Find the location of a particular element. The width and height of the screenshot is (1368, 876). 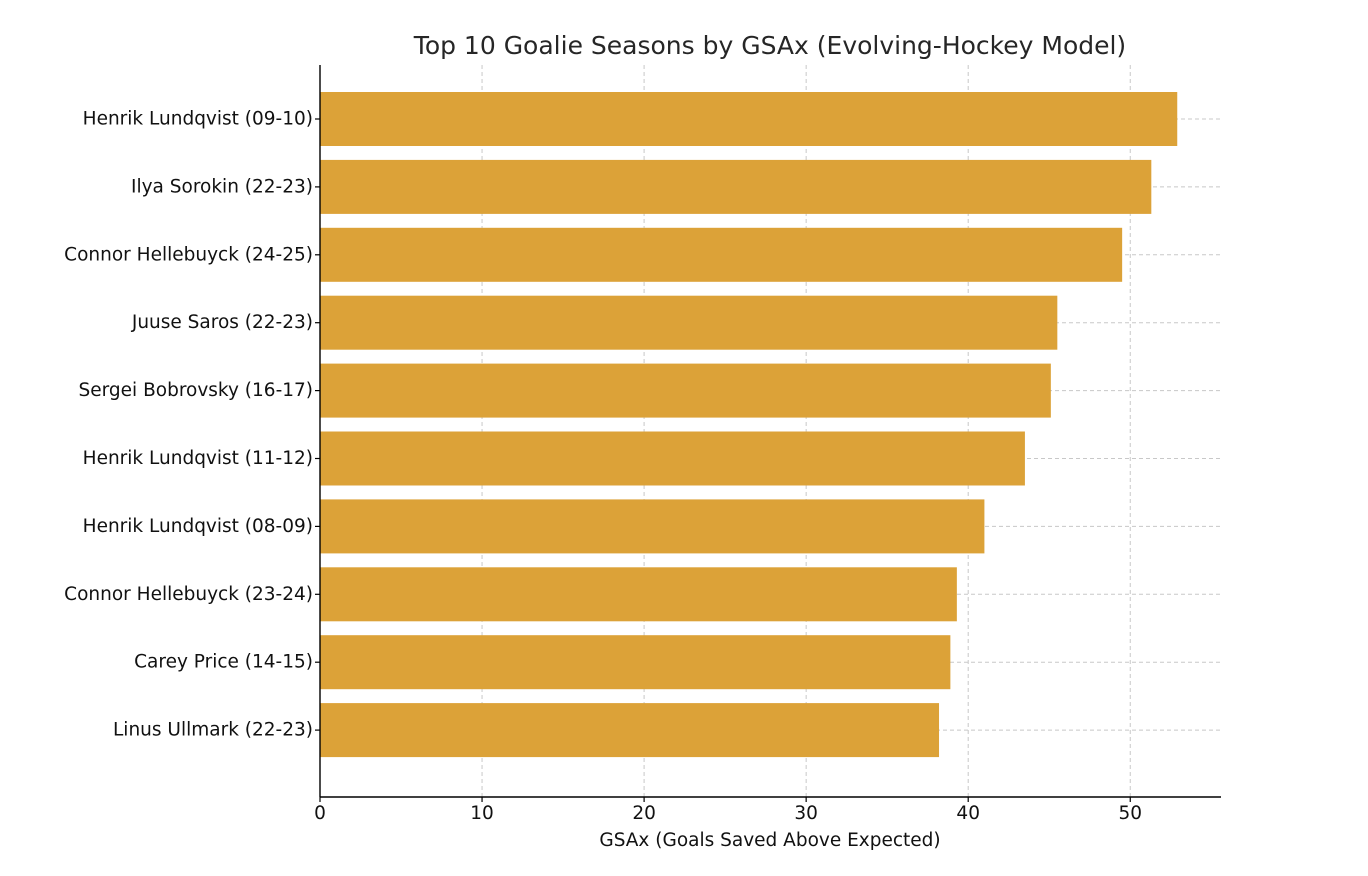

y-tick-label: Juuse Saros (22-23) is located at coordinates (222, 322).